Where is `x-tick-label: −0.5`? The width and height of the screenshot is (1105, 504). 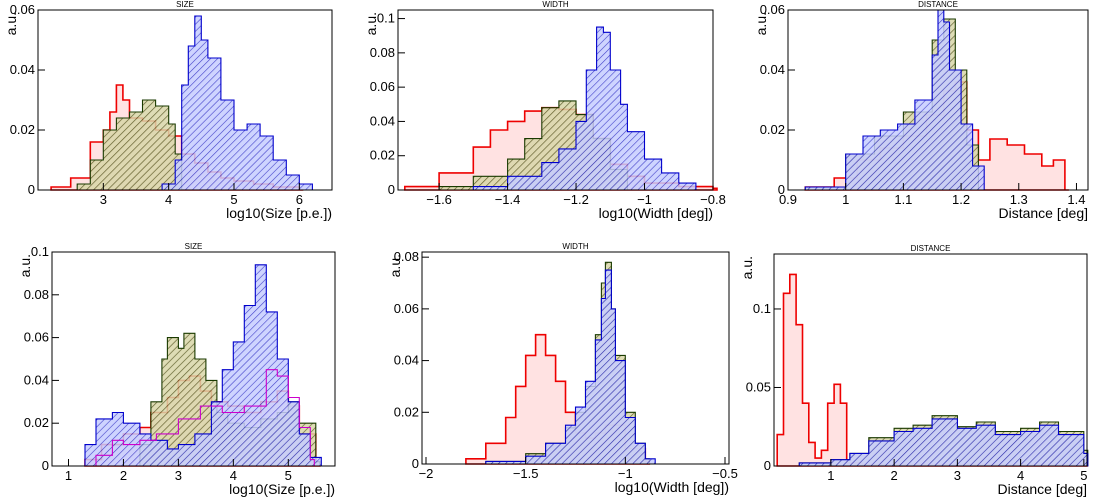
x-tick-label: −0.5 is located at coordinates (725, 473).